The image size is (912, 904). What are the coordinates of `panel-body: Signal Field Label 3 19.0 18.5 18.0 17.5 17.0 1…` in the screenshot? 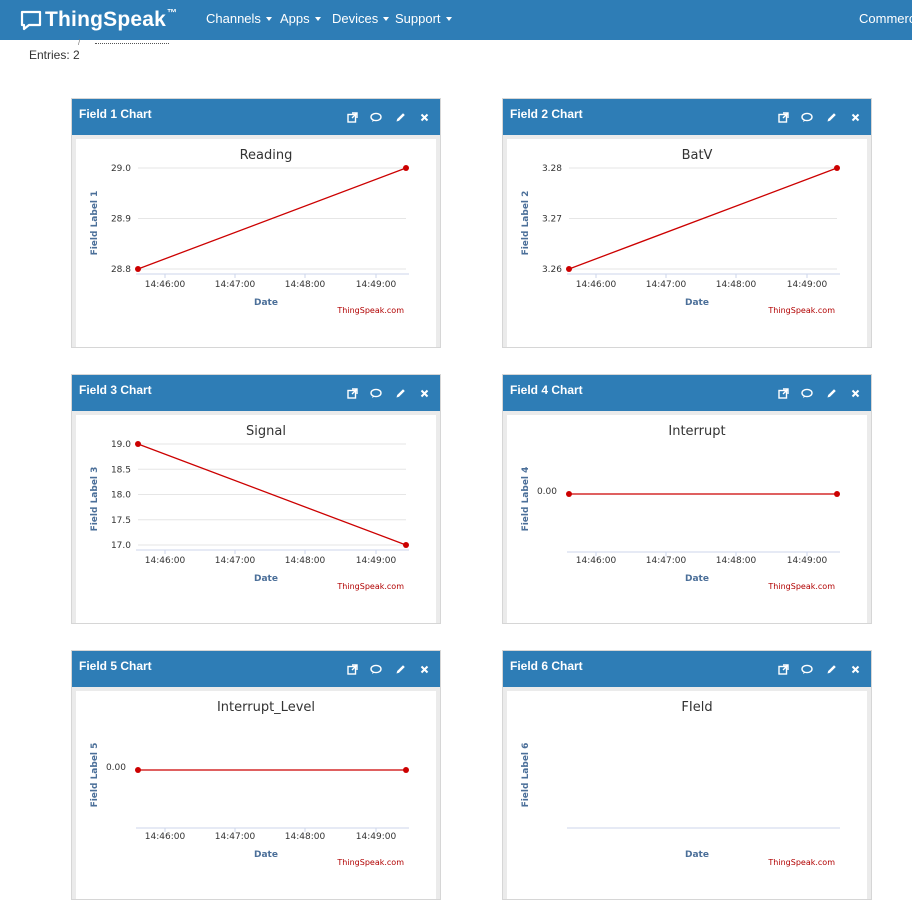 It's located at (256, 517).